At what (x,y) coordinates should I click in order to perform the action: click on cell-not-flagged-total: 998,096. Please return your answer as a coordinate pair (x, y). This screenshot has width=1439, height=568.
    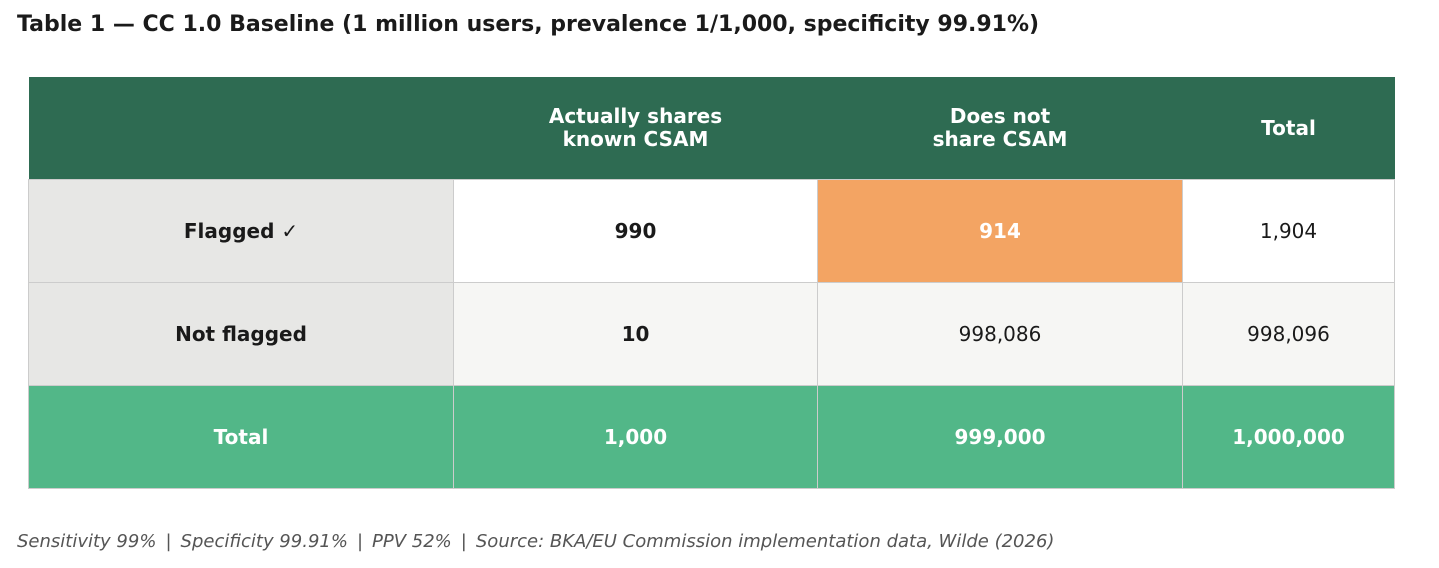
    Looking at the image, I should click on (1288, 334).